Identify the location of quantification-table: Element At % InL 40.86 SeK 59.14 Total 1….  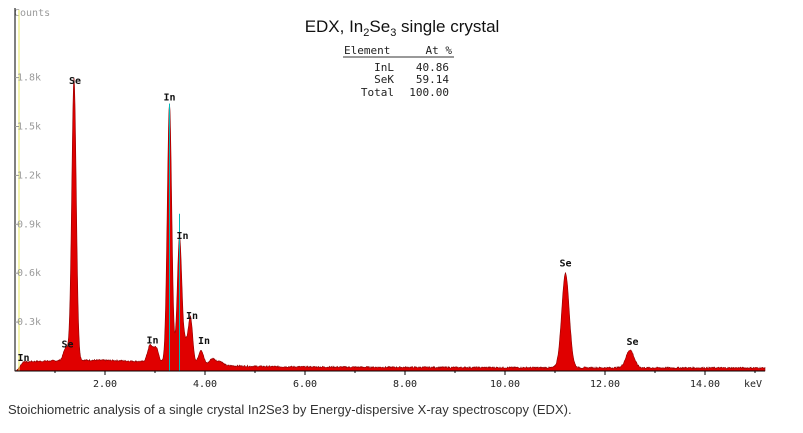
(398, 71).